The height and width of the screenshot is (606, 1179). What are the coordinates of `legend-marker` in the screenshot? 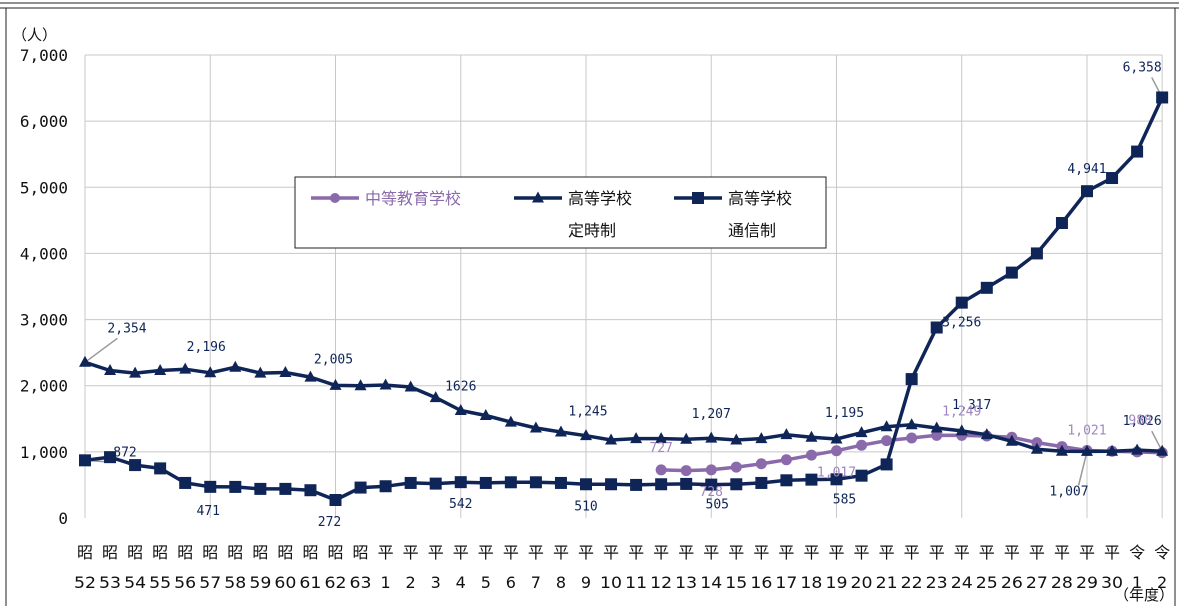 It's located at (538, 197).